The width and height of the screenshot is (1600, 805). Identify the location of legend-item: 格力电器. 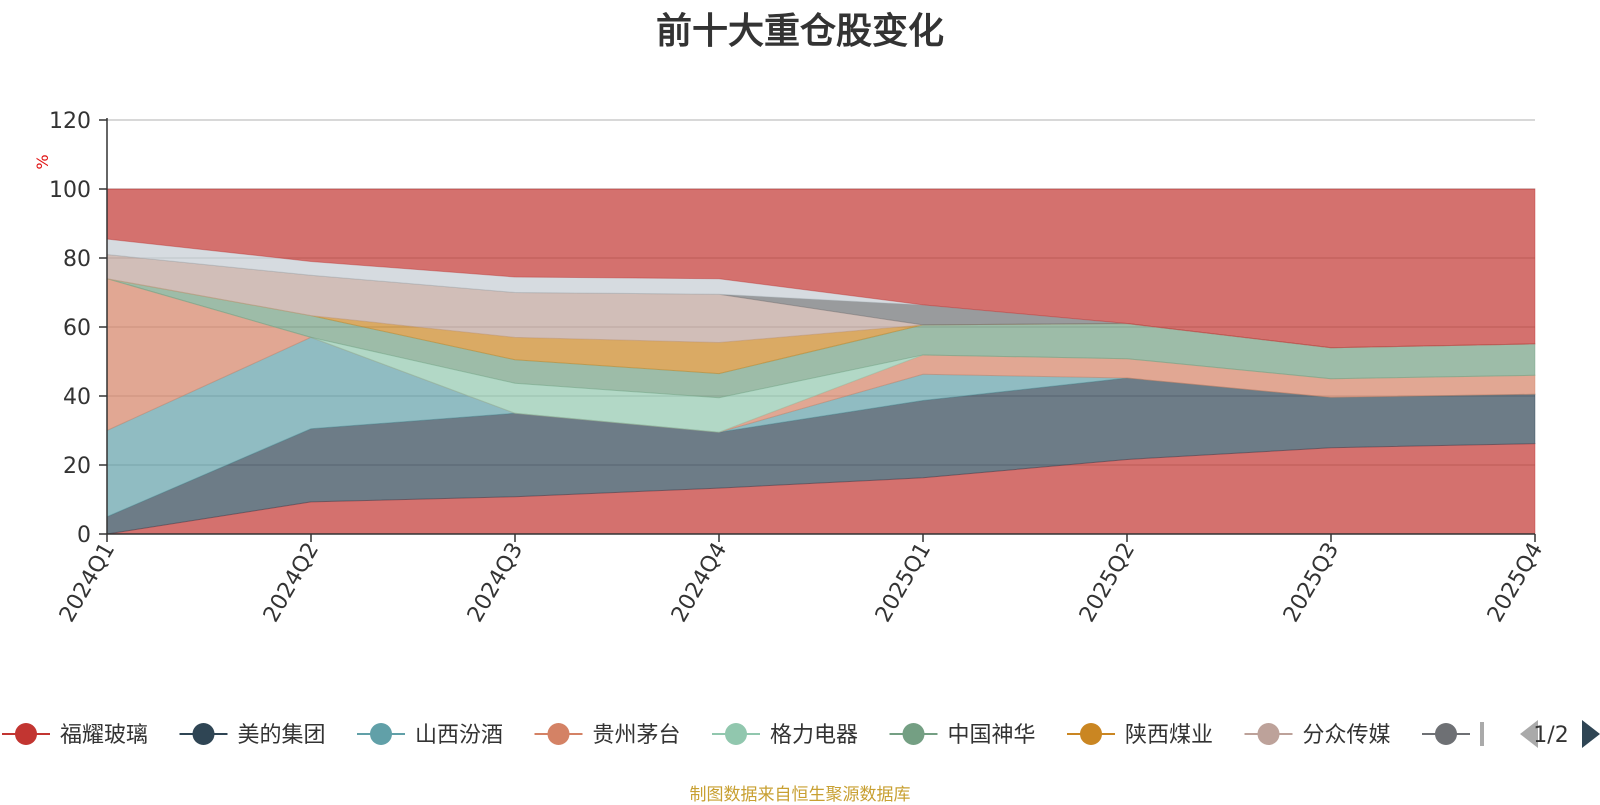
(785, 735).